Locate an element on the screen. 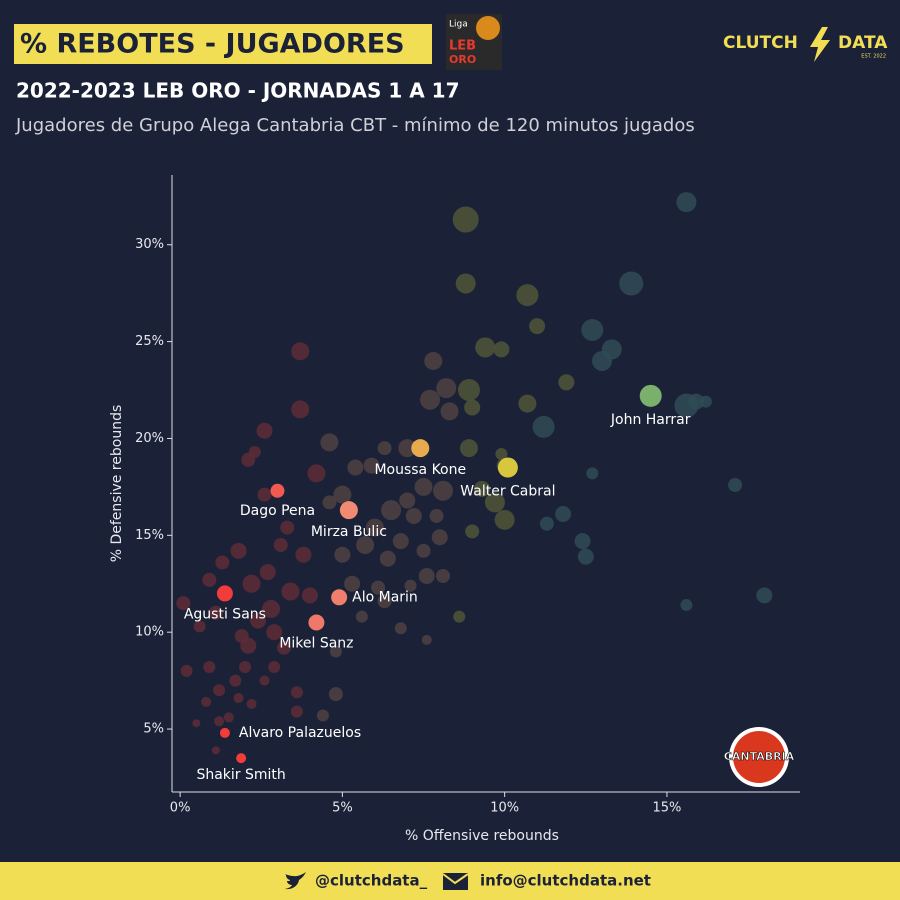 The height and width of the screenshot is (900, 900). x-axis-label: % Offensive rebounds is located at coordinates (482, 836).